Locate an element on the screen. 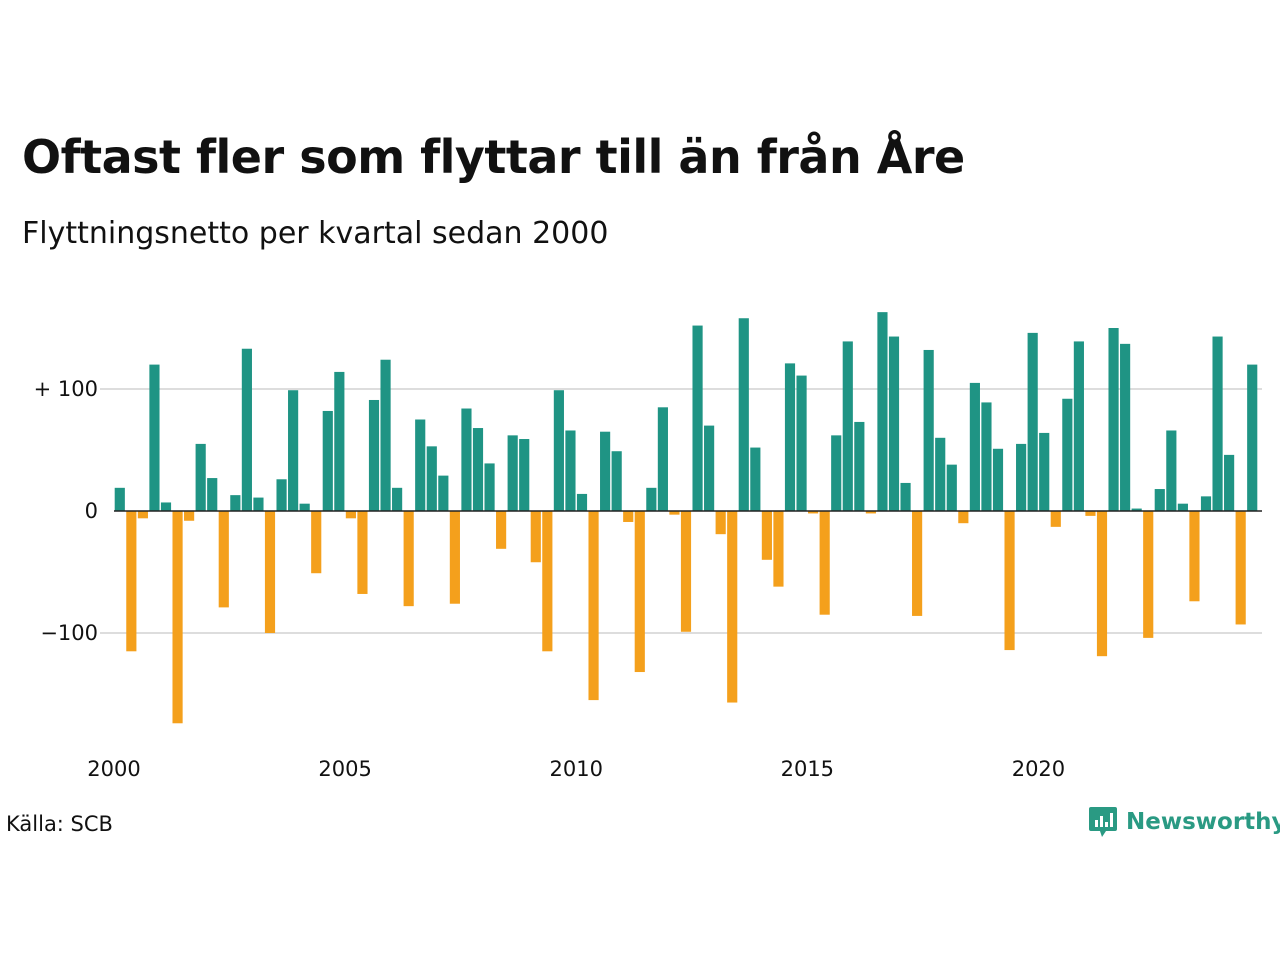  brand-logo: Newsworthy is located at coordinates (1184, 822).